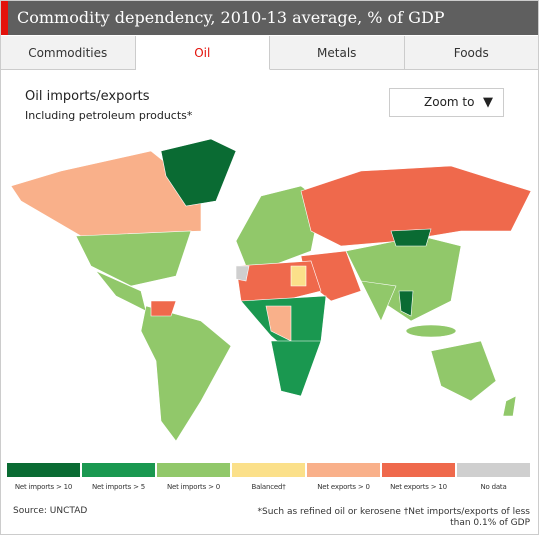  What do you see at coordinates (87, 96) in the screenshot?
I see `map-title: Oil imports/exports` at bounding box center [87, 96].